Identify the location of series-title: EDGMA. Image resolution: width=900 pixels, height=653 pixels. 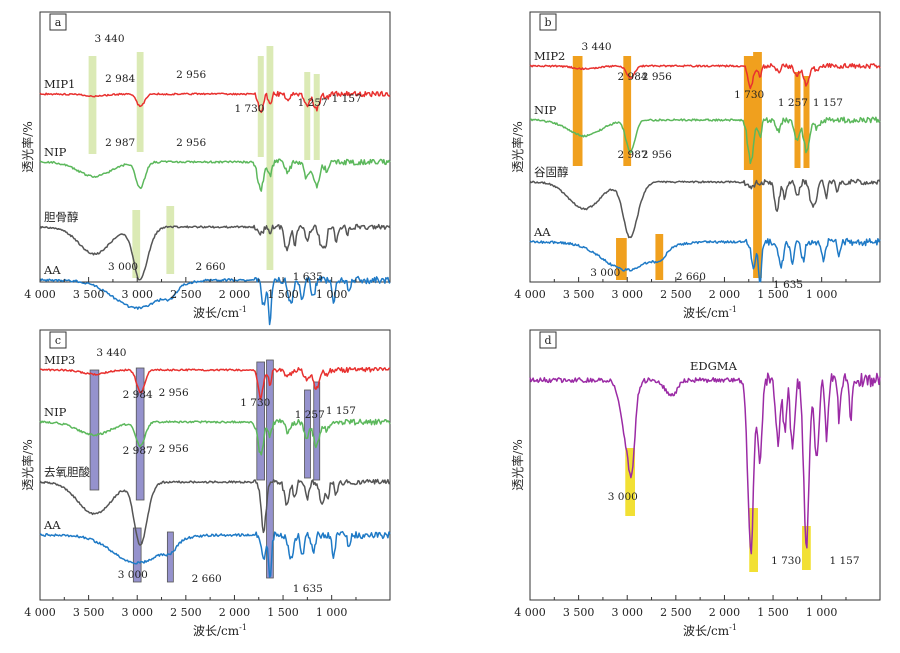
(714, 366).